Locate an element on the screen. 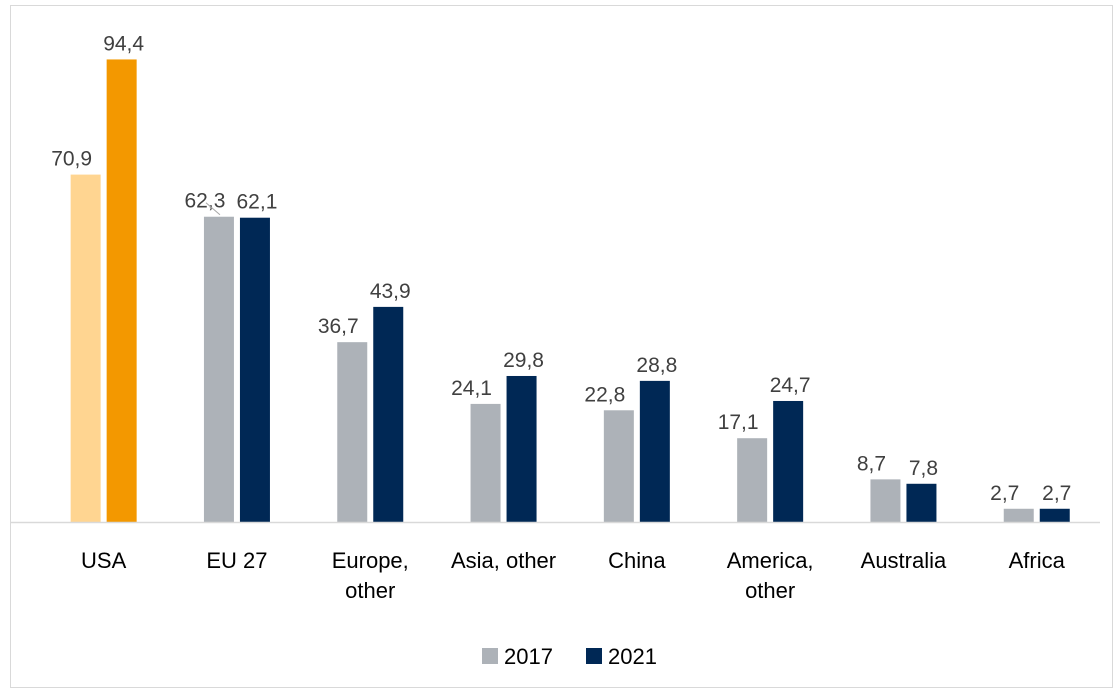 This screenshot has height=695, width=1120. value-label-2017-0: 70,9 is located at coordinates (71, 159).